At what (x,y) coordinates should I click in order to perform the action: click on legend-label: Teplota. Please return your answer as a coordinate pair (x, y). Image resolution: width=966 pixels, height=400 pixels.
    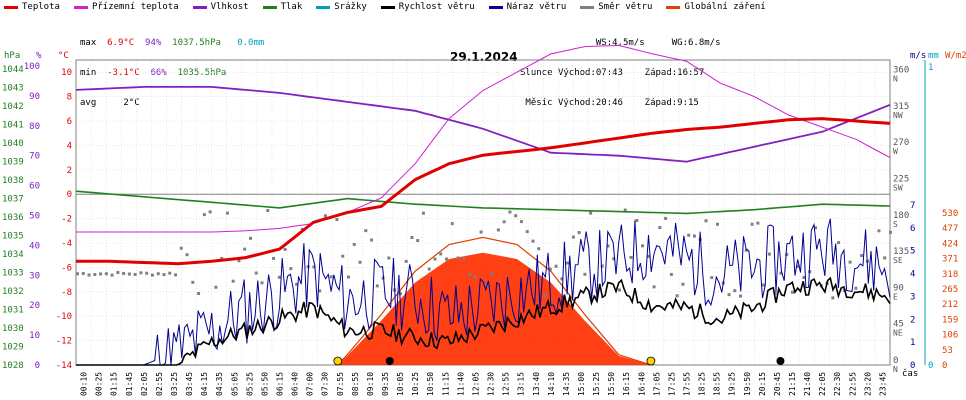
    Looking at the image, I should click on (41, 7).